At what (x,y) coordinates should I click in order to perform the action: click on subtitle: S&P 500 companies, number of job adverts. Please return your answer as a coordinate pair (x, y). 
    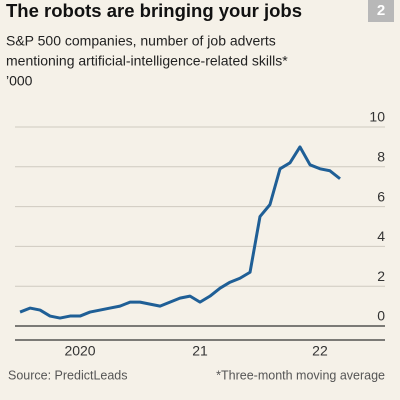
    Looking at the image, I should click on (141, 41).